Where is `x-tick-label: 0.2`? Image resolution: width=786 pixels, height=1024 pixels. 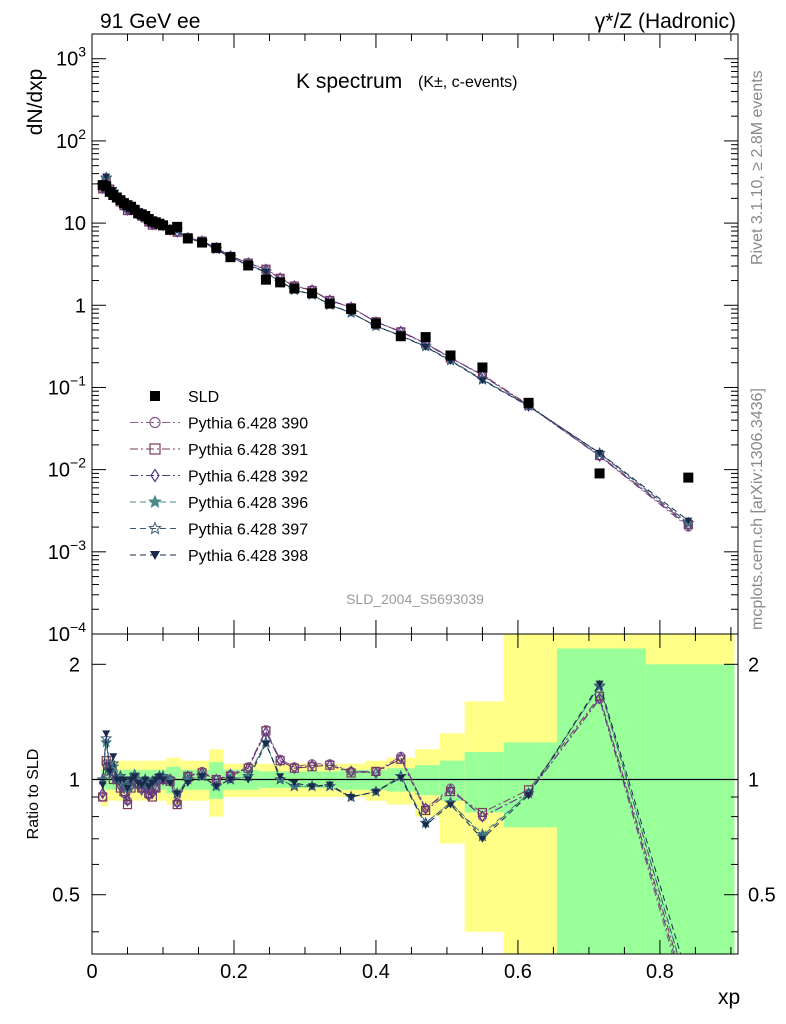
x-tick-label: 0.2 is located at coordinates (234, 972).